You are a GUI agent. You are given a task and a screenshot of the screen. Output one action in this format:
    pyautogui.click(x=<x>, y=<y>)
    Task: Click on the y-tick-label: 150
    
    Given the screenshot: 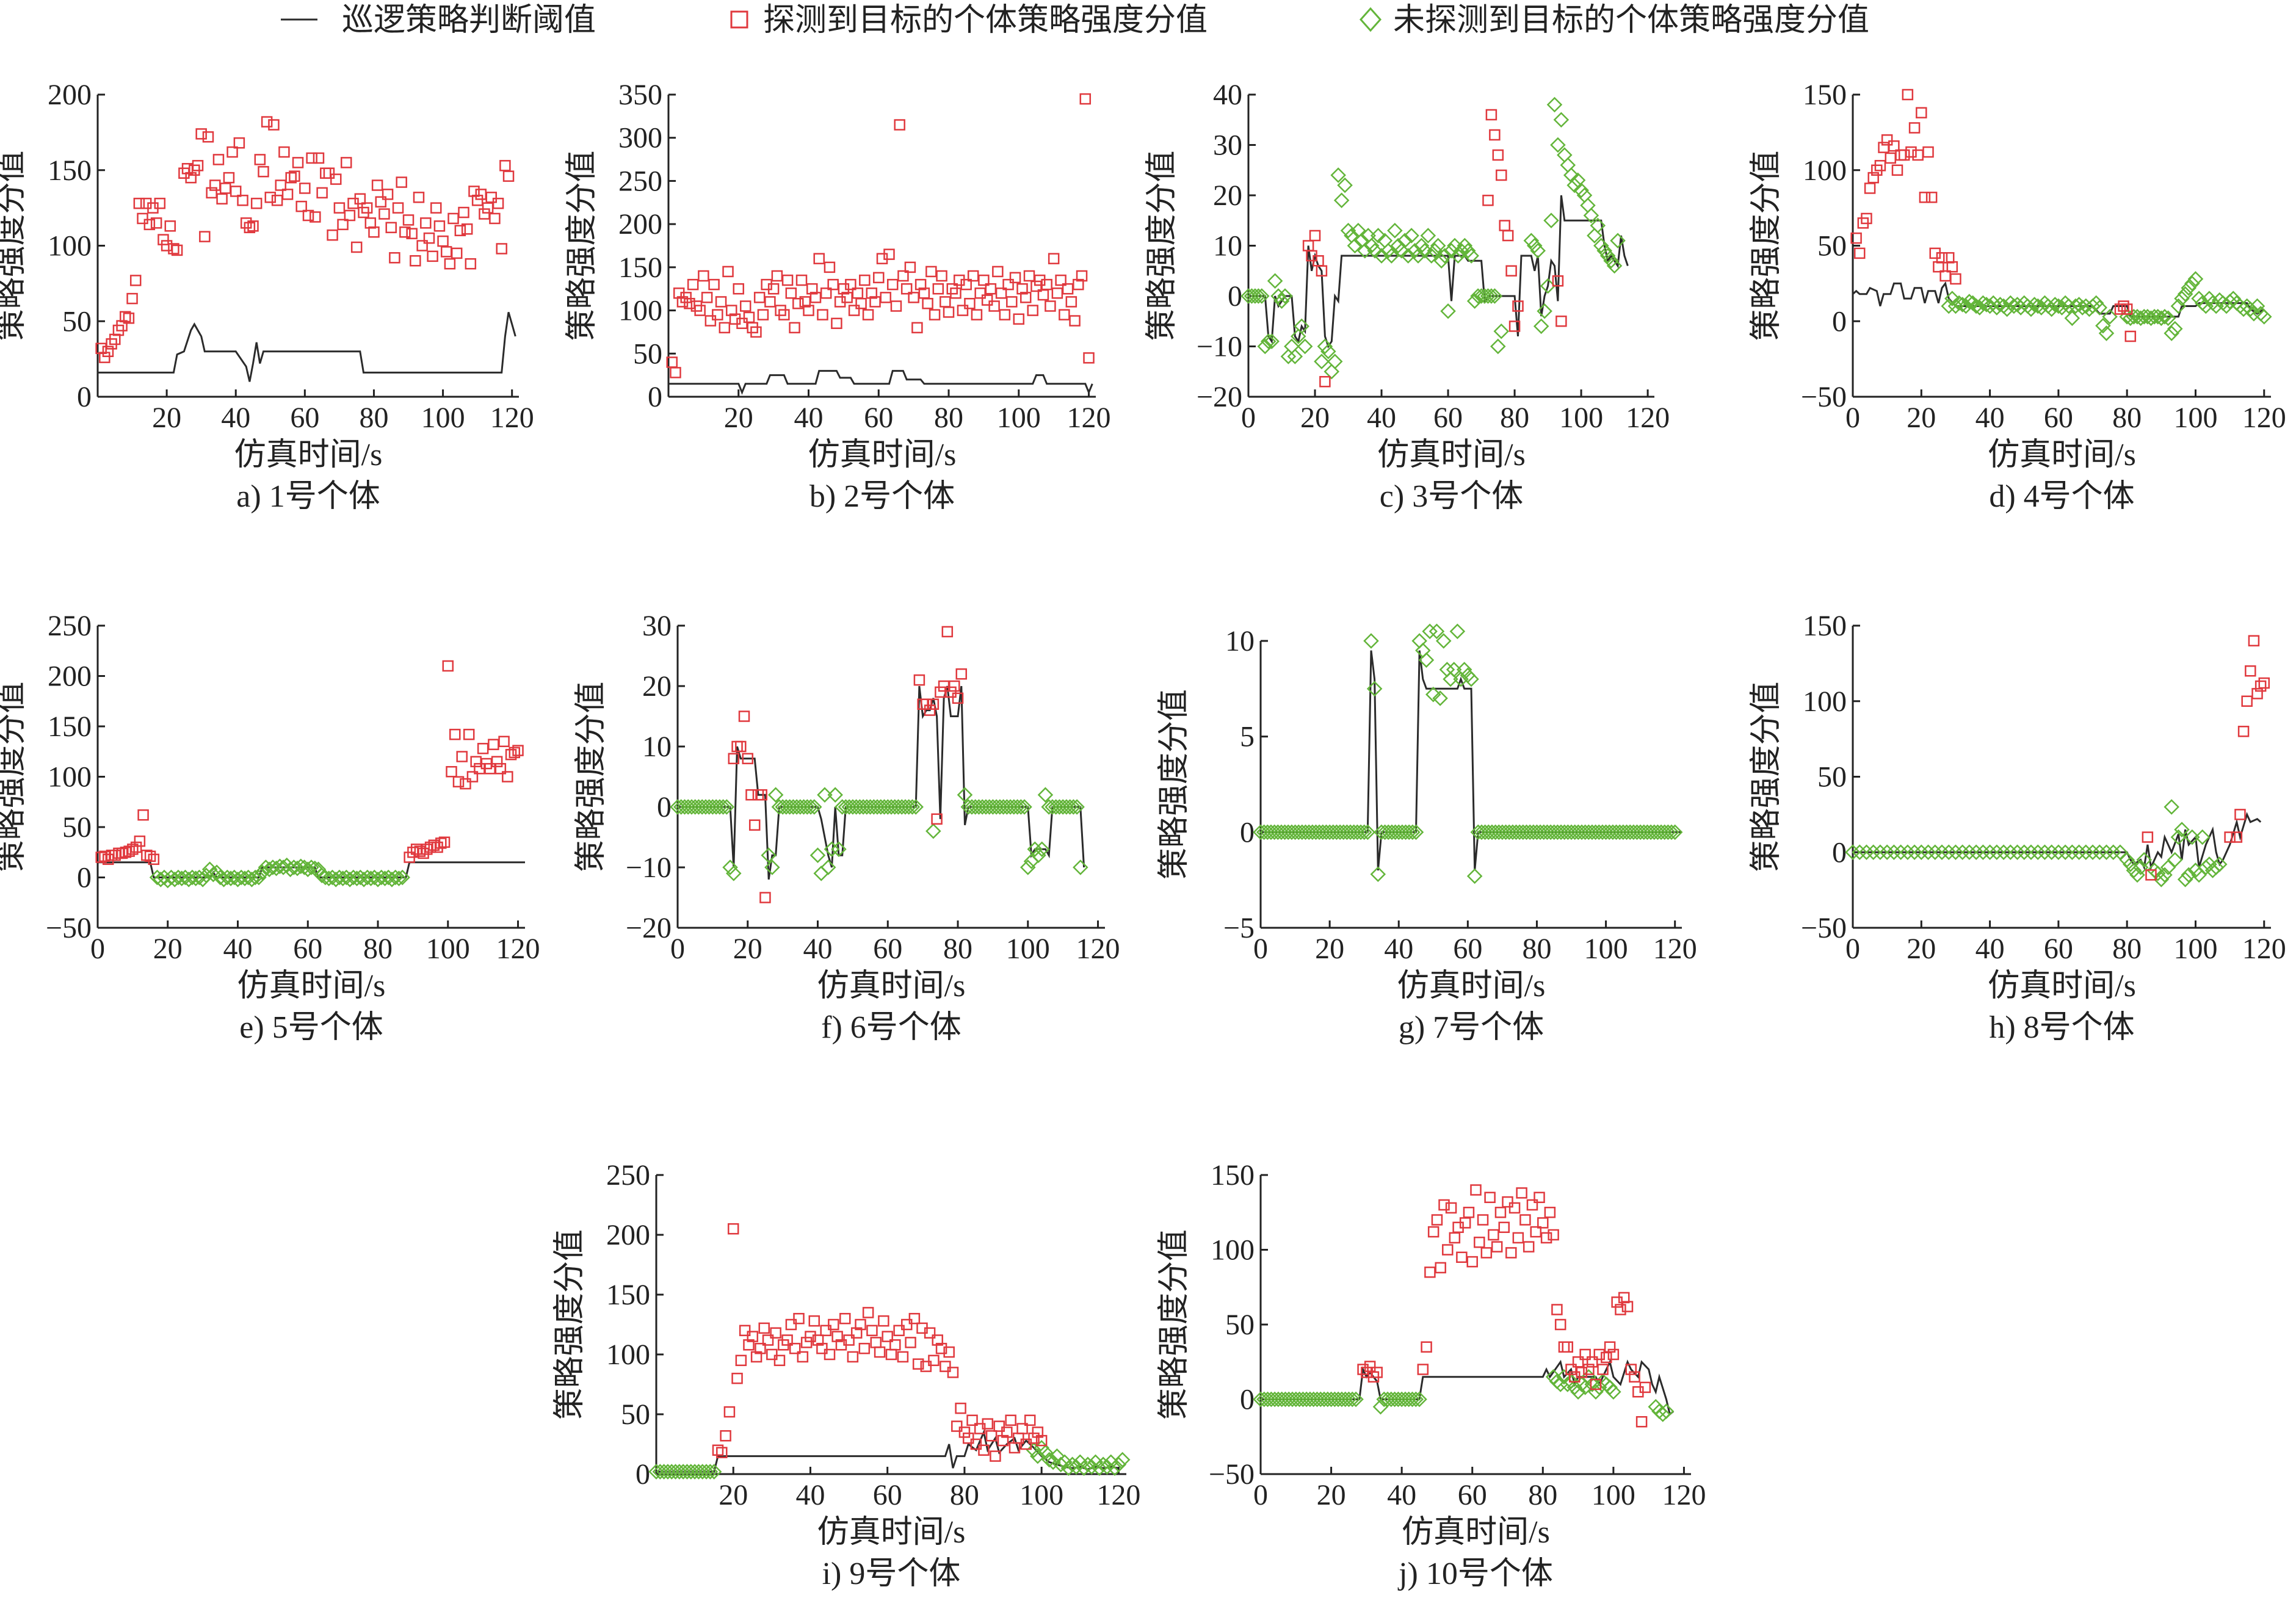 What is the action you would take?
    pyautogui.click(x=1825, y=626)
    